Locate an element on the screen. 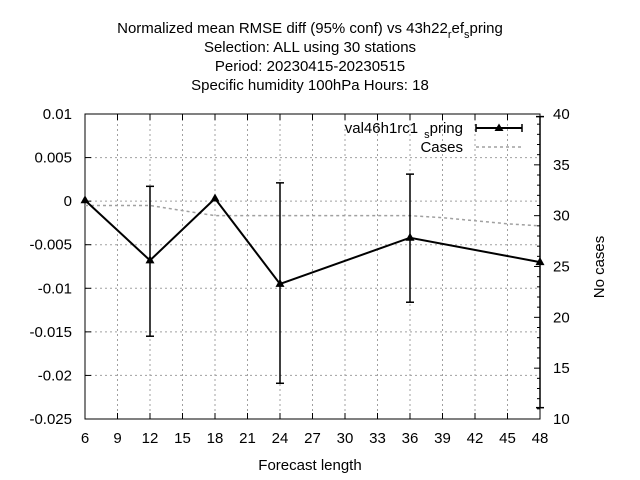 This screenshot has height=480, width=640. x-tick-label: 39 is located at coordinates (442, 438).